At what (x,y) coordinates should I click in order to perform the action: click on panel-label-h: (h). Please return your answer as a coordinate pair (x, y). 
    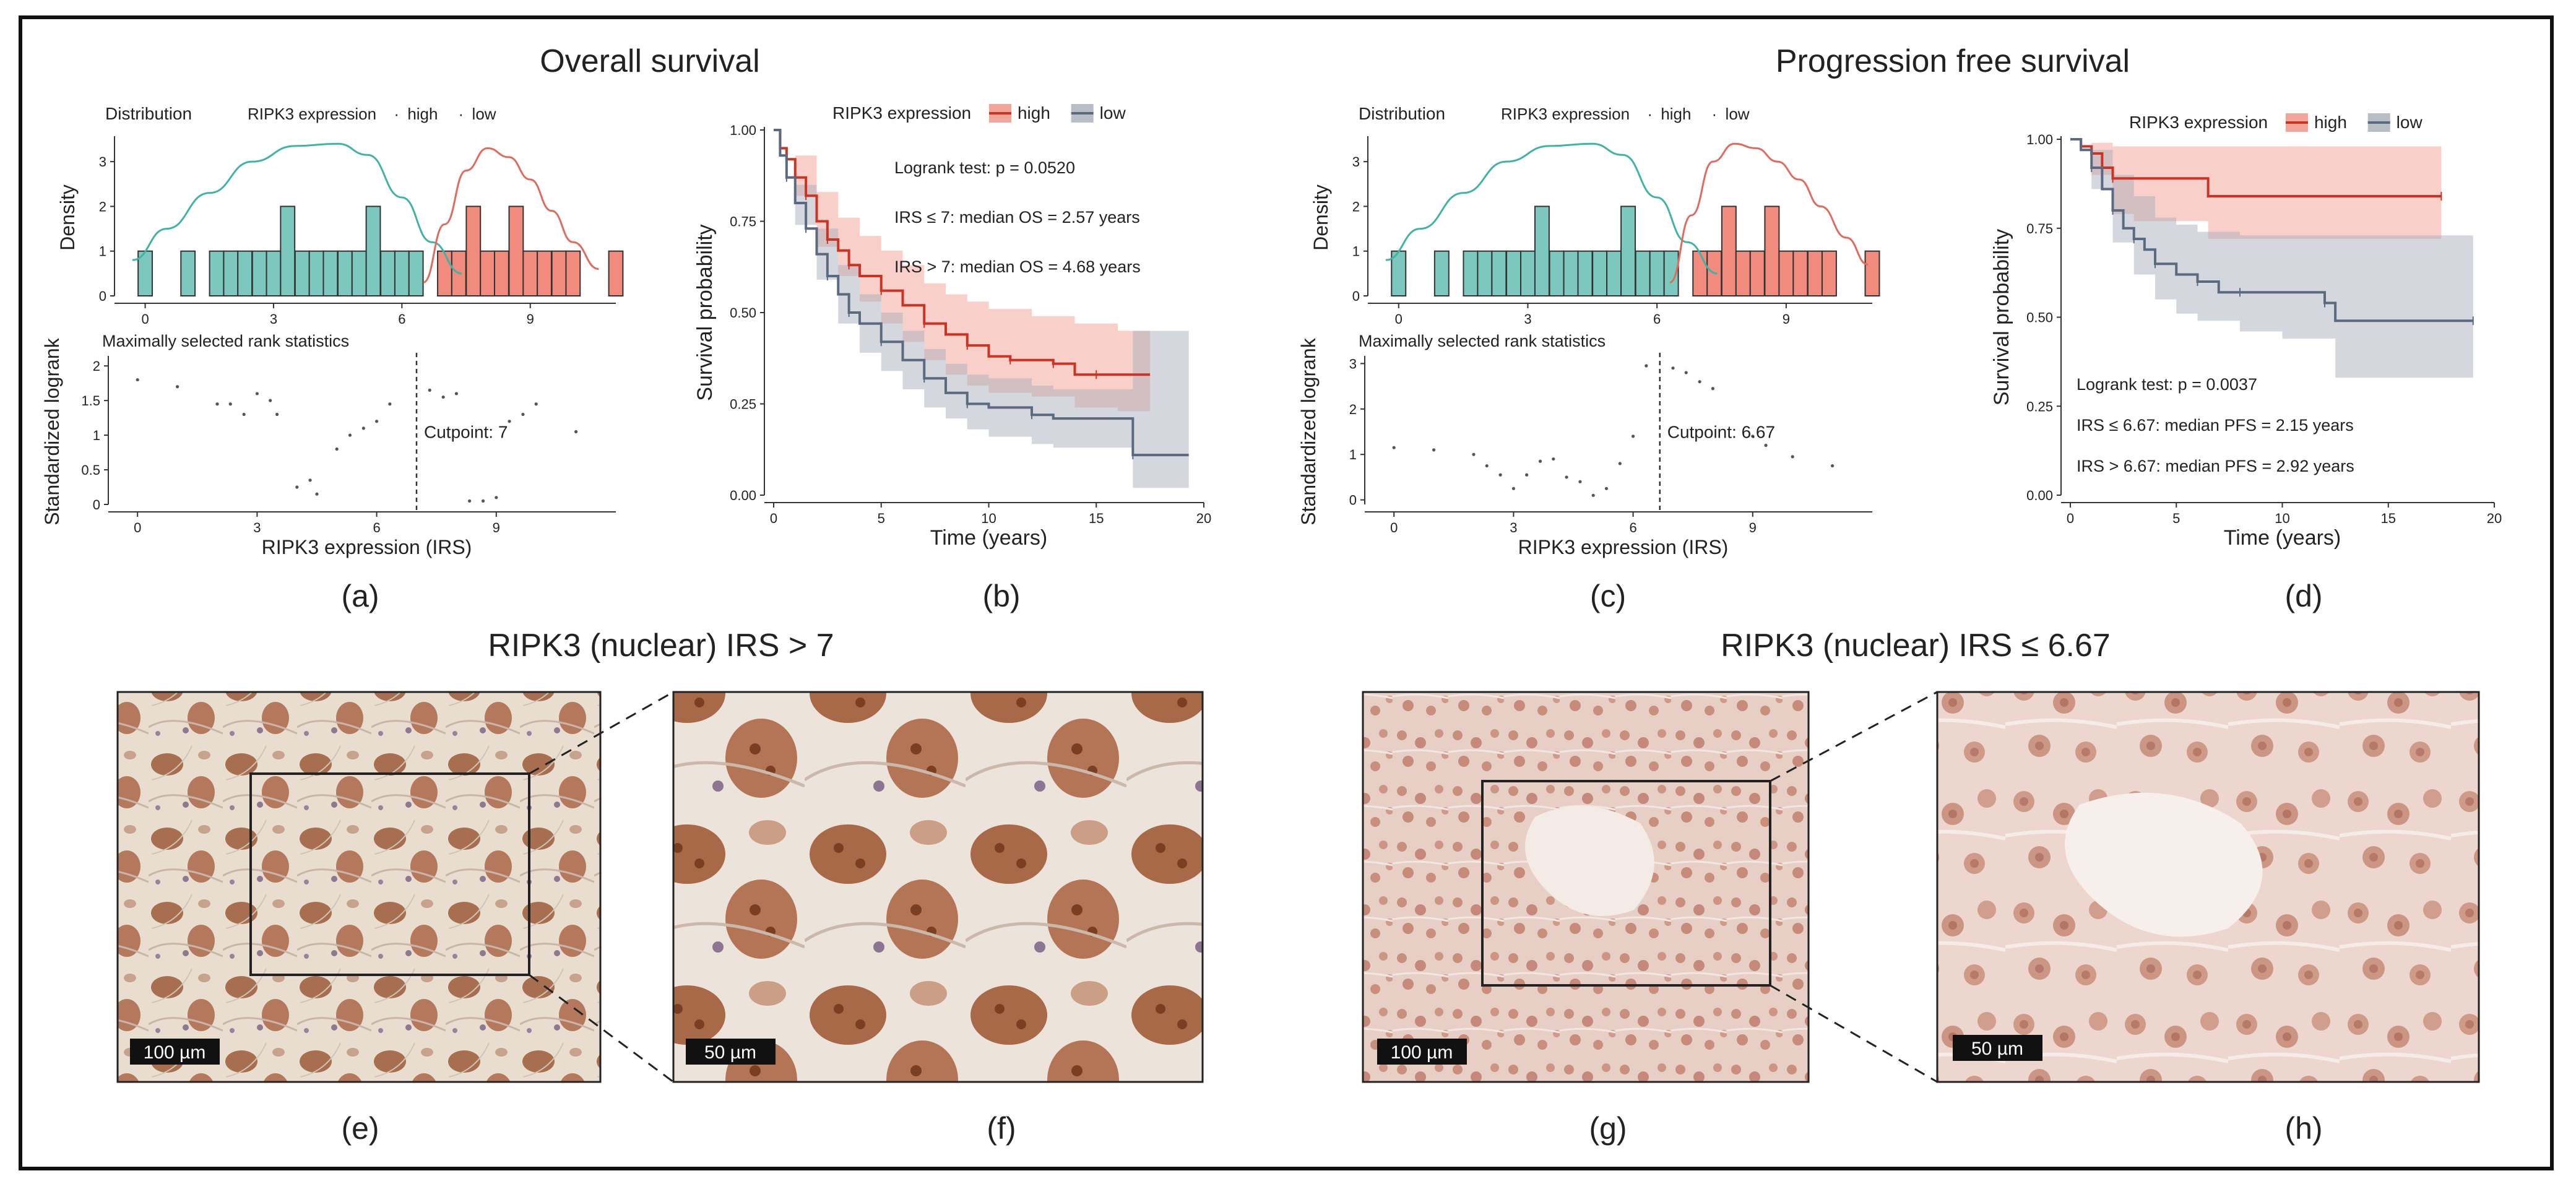
    Looking at the image, I should click on (2303, 1128).